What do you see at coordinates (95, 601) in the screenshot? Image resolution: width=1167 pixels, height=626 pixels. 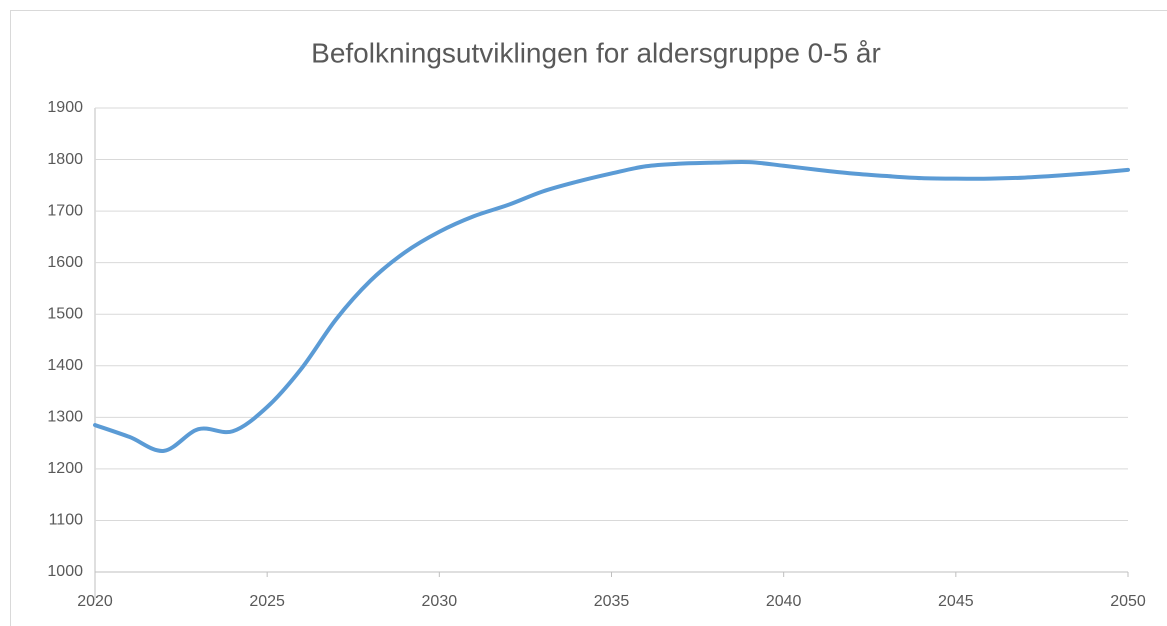 I see `x-tick-label: 2020` at bounding box center [95, 601].